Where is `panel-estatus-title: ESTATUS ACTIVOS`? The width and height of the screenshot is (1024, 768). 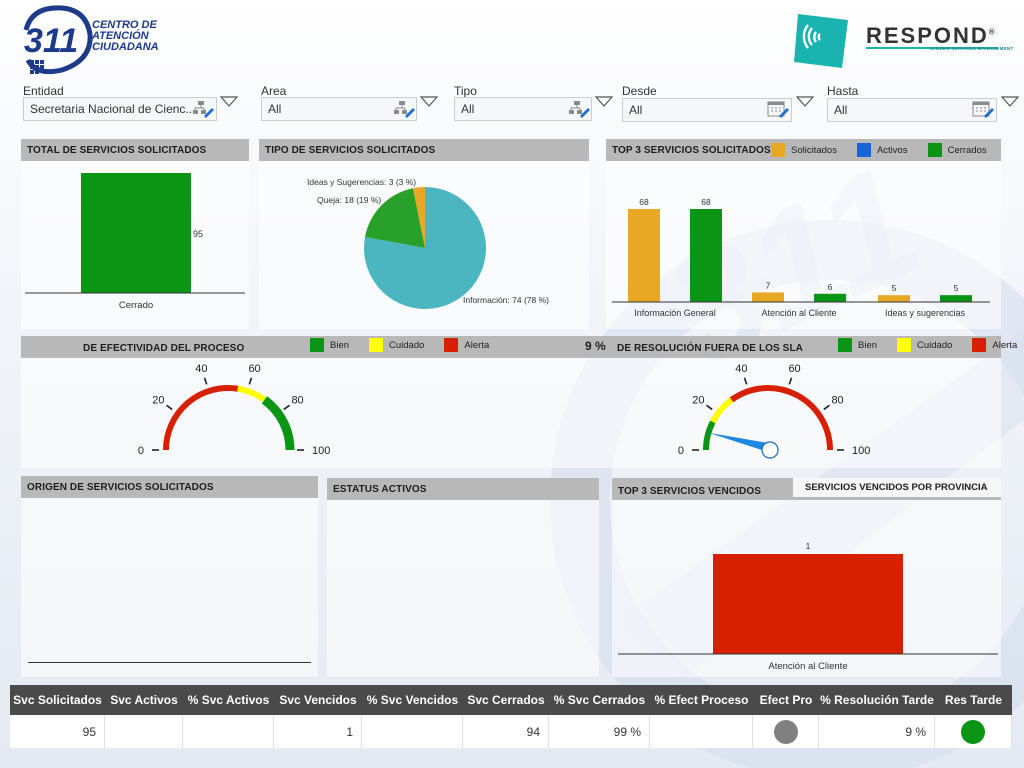
panel-estatus-title: ESTATUS ACTIVOS is located at coordinates (463, 489).